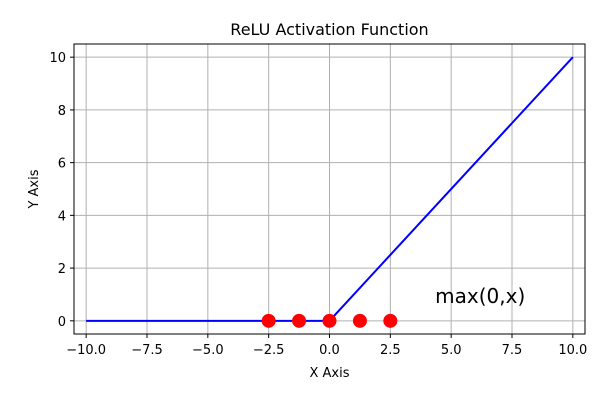 Image resolution: width=609 pixels, height=401 pixels. I want to click on x-tick-label: −2.5, so click(269, 350).